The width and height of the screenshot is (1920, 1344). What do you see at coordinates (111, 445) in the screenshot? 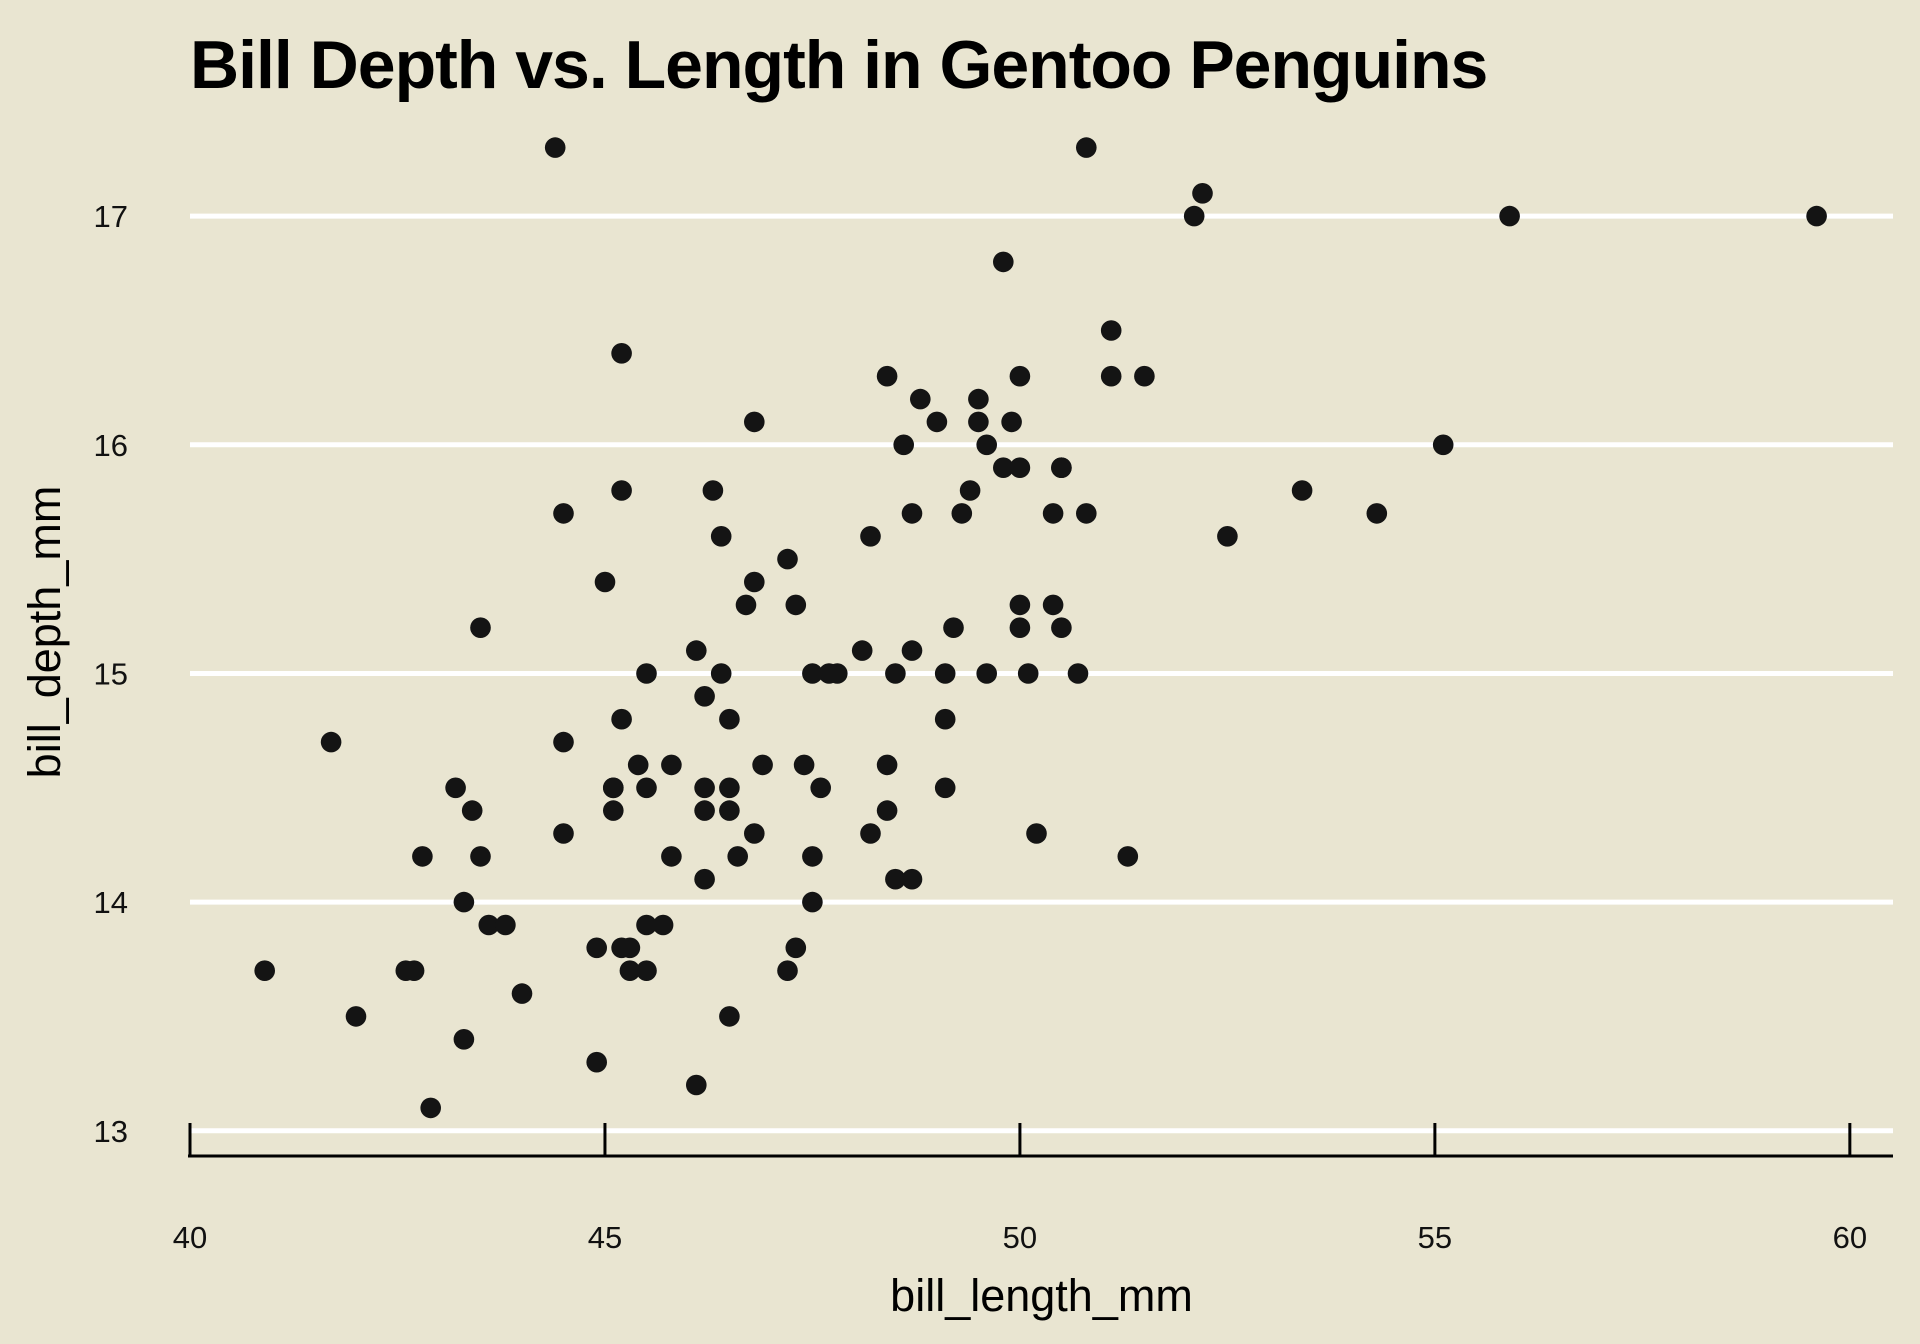
I see `y-tick-label: 16` at bounding box center [111, 445].